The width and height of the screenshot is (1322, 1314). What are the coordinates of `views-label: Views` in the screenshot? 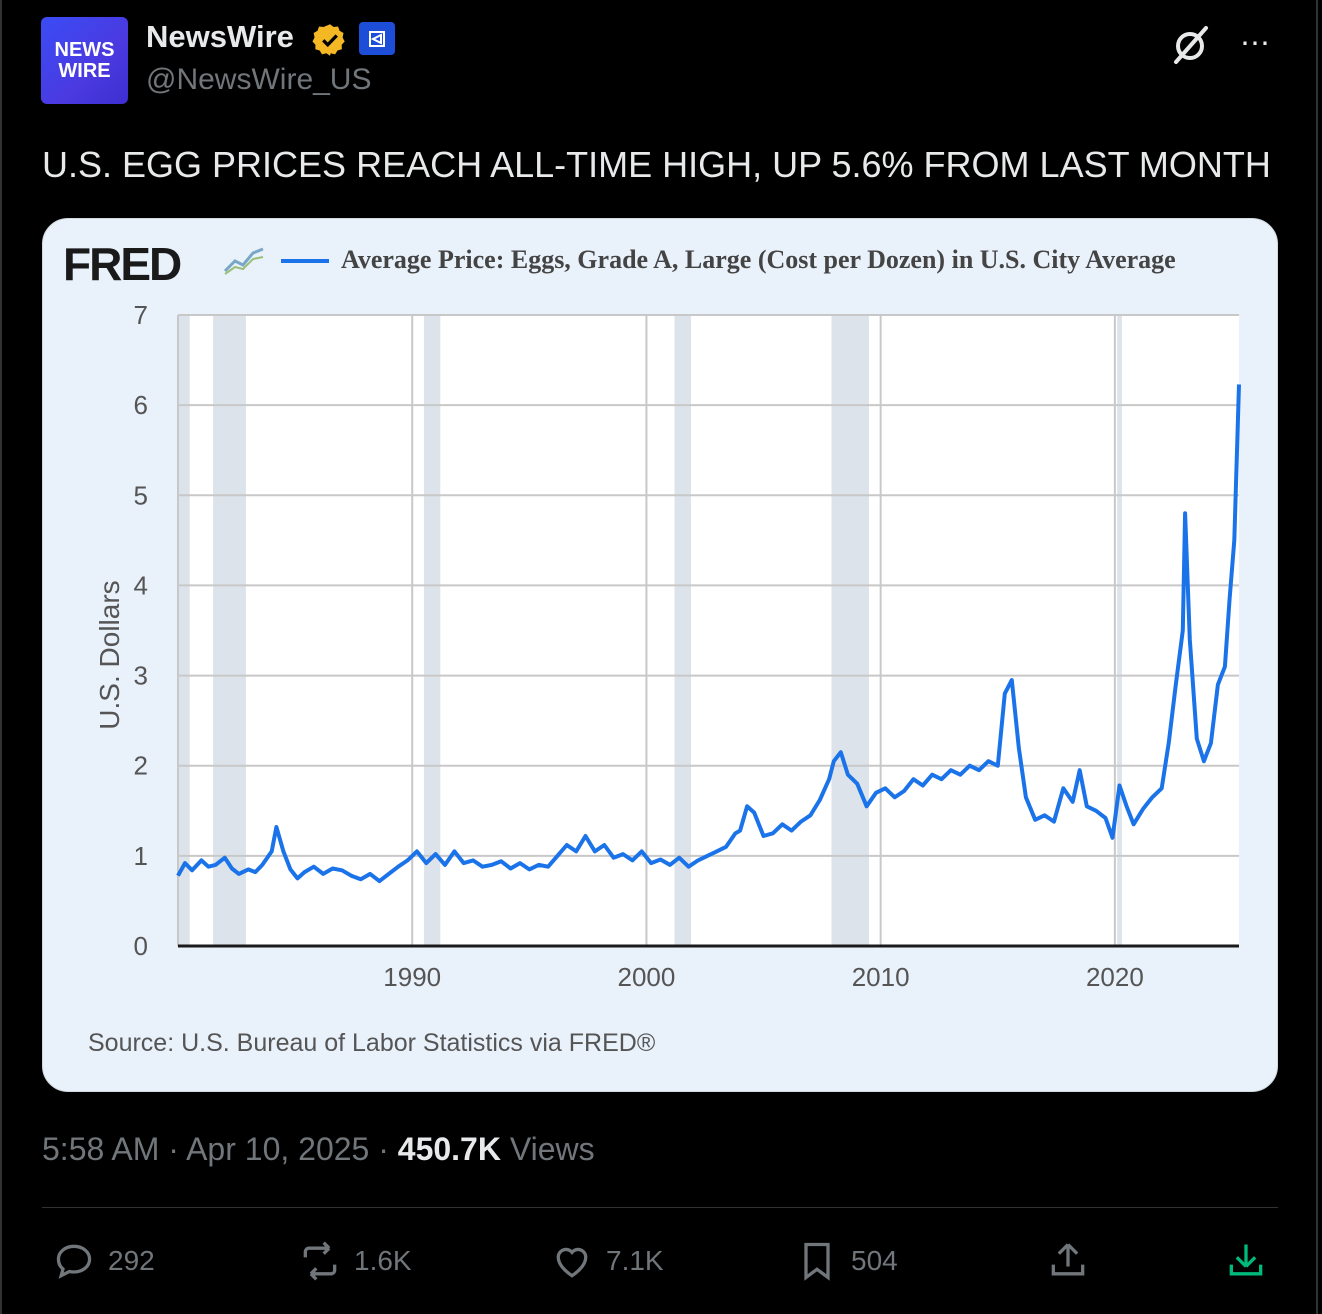 It's located at (552, 1149).